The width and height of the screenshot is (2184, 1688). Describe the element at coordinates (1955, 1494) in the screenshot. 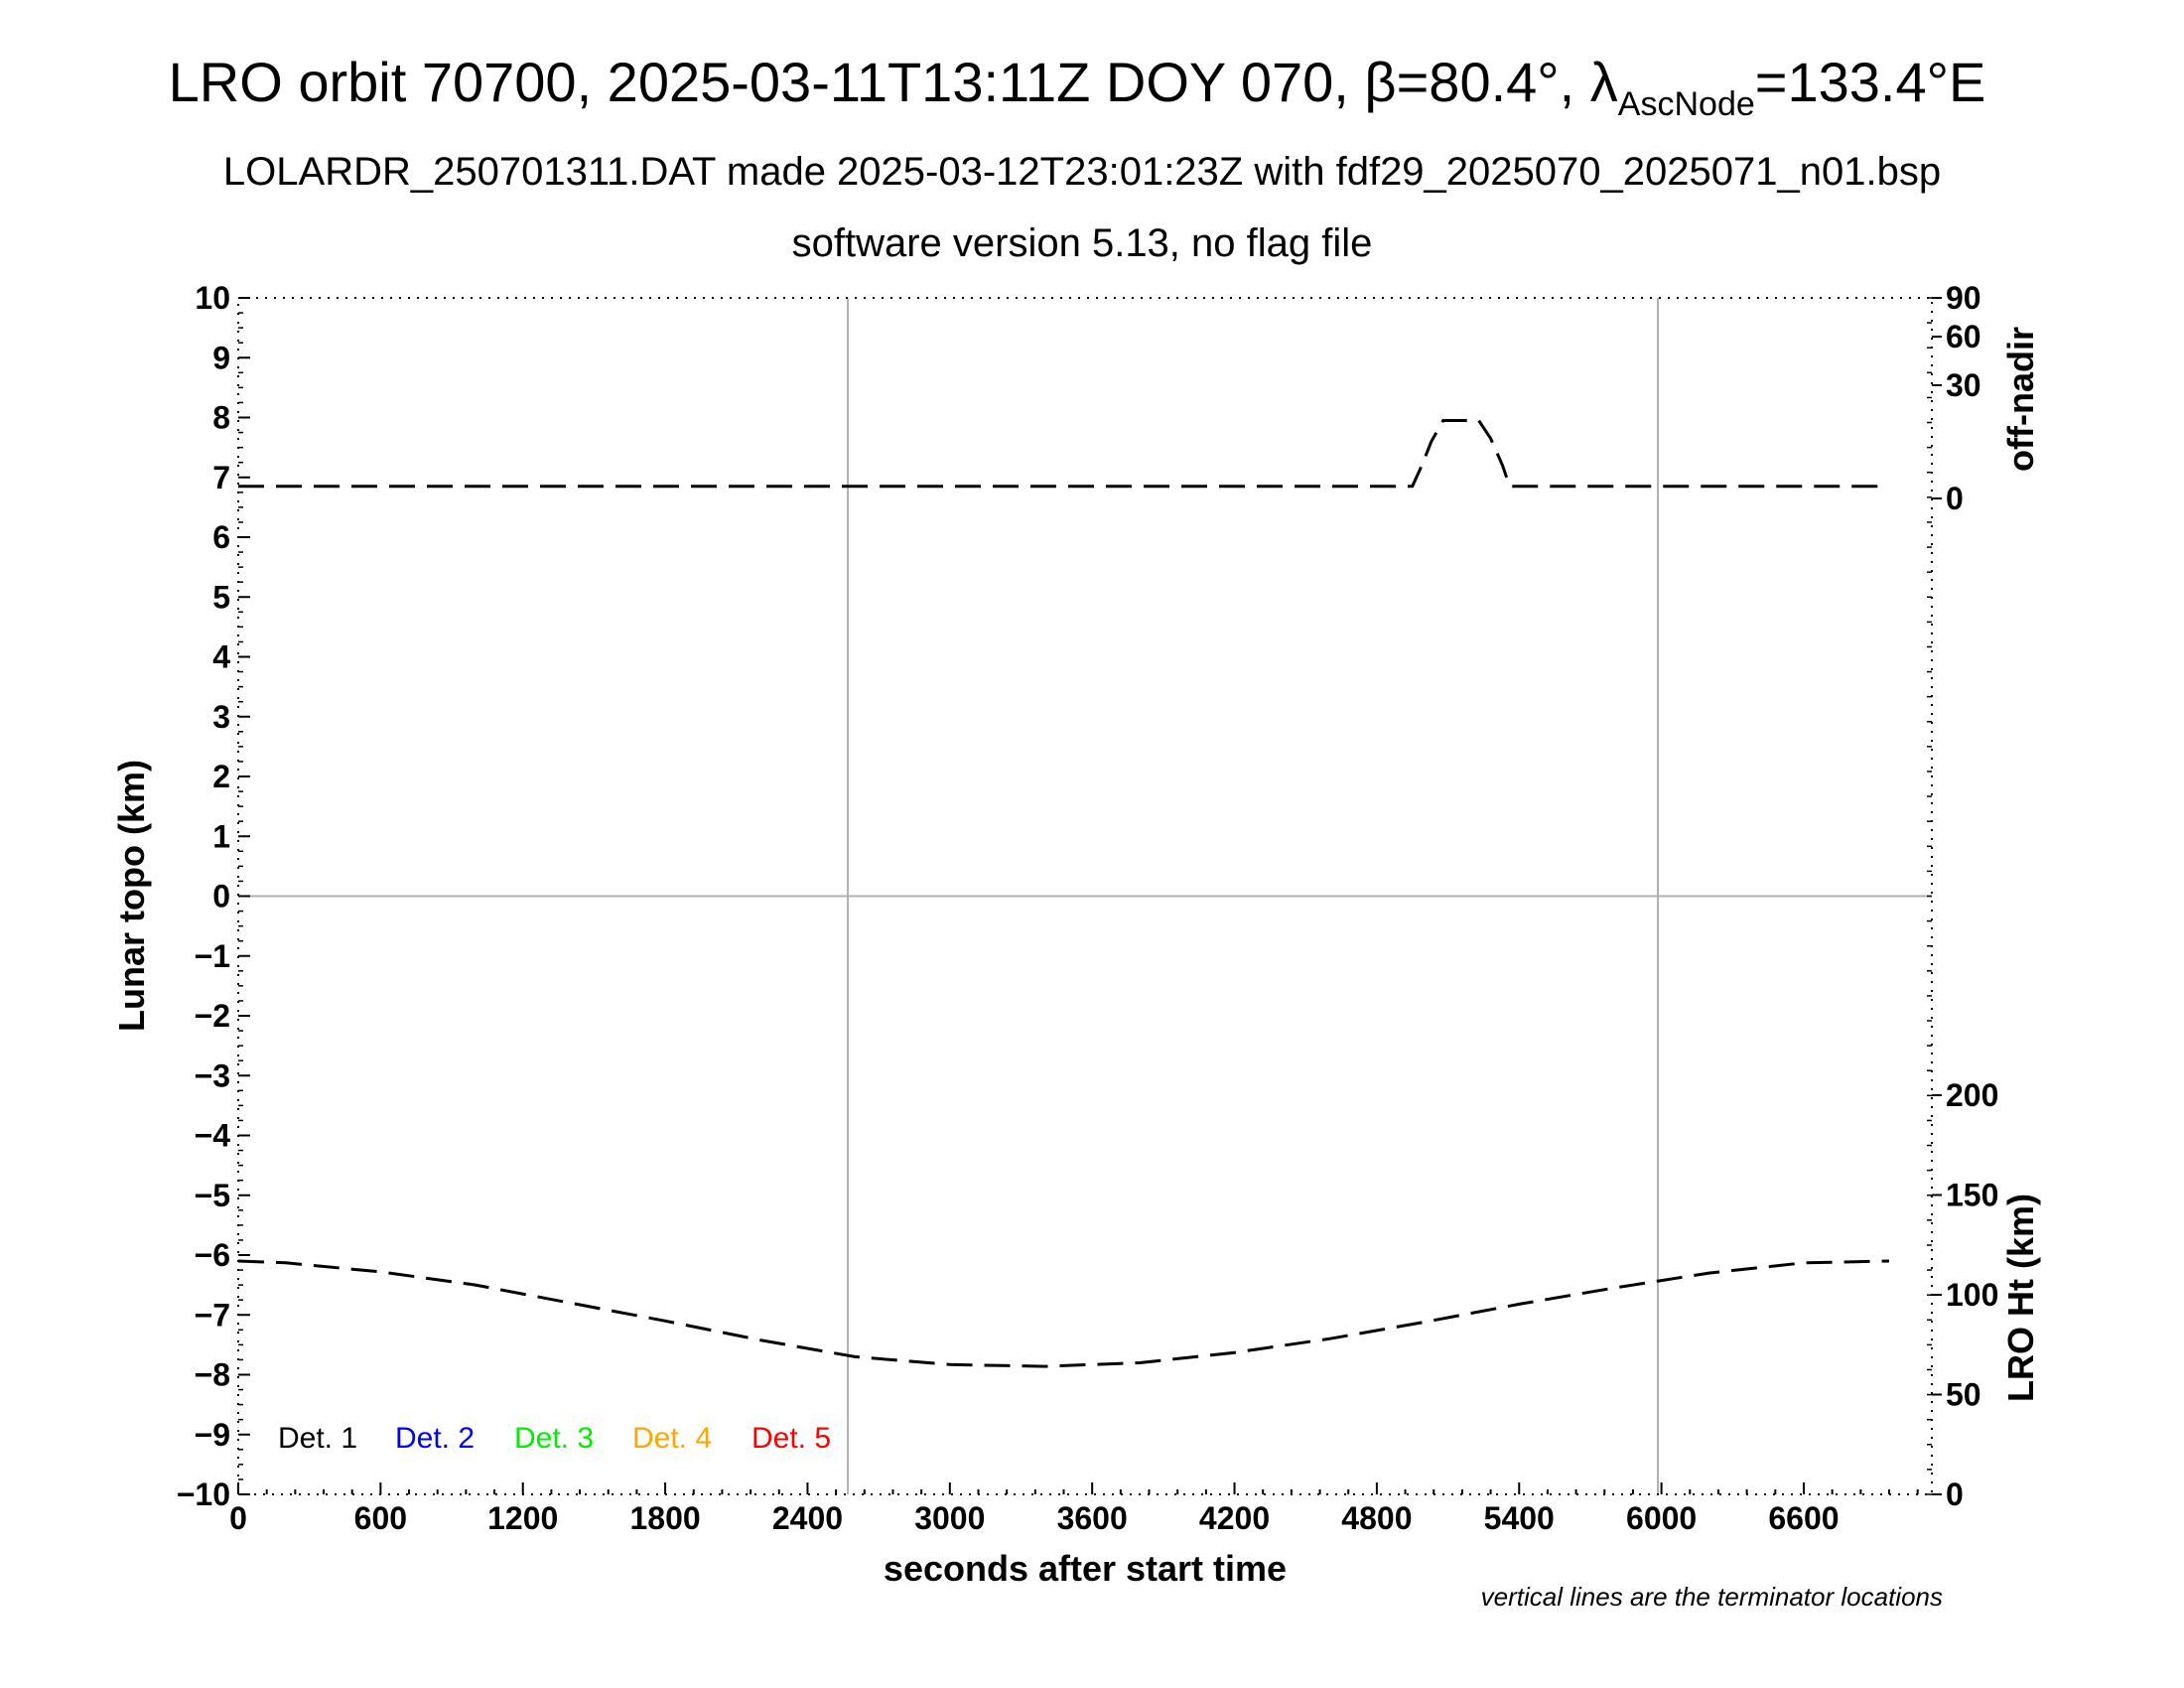

I see `y-right-bottom-tick-label: 0` at that location.